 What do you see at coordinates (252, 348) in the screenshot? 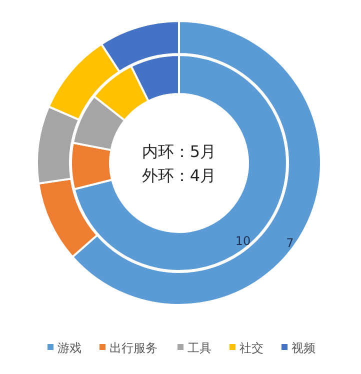
I see `legend-label: 社交` at bounding box center [252, 348].